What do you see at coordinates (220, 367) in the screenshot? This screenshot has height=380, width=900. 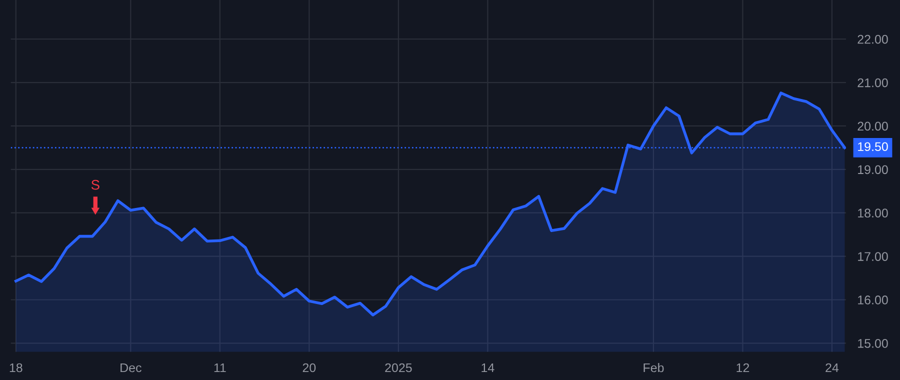 I see `x-tick-label: 11` at bounding box center [220, 367].